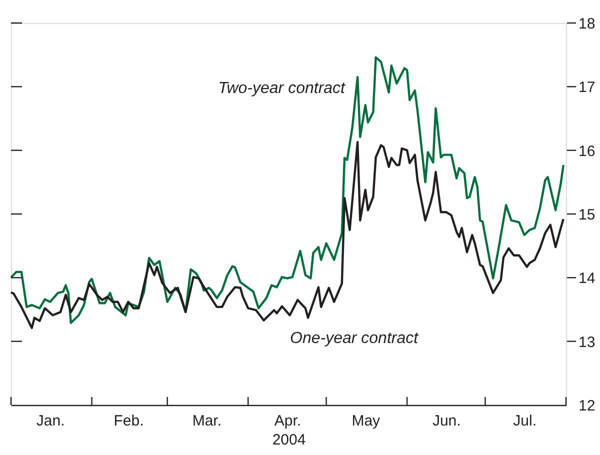 This screenshot has width=600, height=455. What do you see at coordinates (354, 338) in the screenshot?
I see `series-label: One-year contract` at bounding box center [354, 338].